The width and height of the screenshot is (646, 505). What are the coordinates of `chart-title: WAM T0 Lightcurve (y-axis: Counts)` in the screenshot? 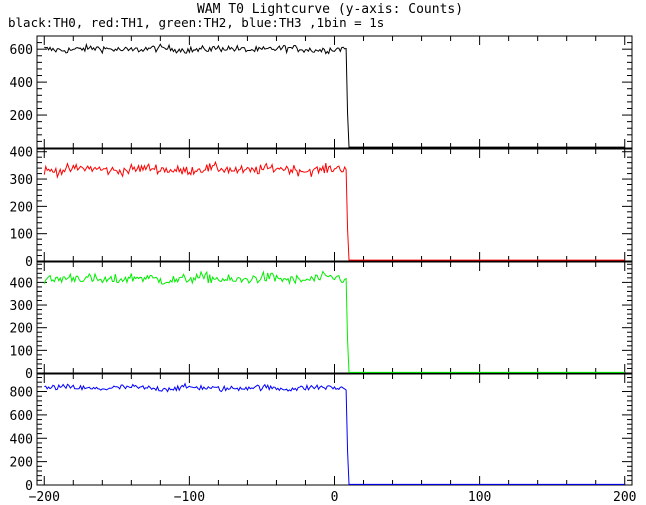 It's located at (330, 9).